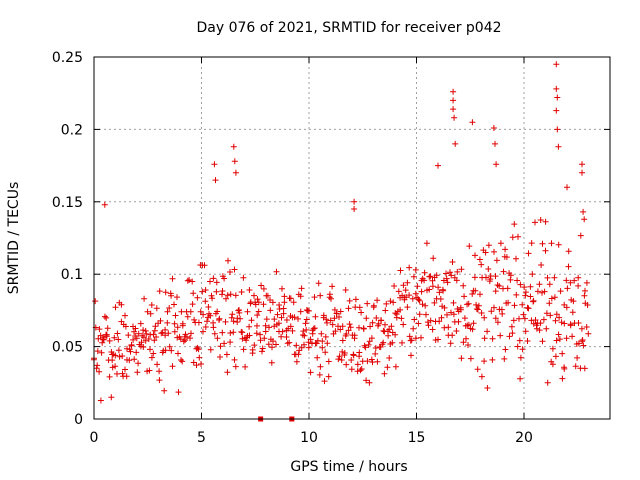 Image resolution: width=640 pixels, height=480 pixels. Describe the element at coordinates (417, 438) in the screenshot. I see `x-tick-label: 15` at that location.